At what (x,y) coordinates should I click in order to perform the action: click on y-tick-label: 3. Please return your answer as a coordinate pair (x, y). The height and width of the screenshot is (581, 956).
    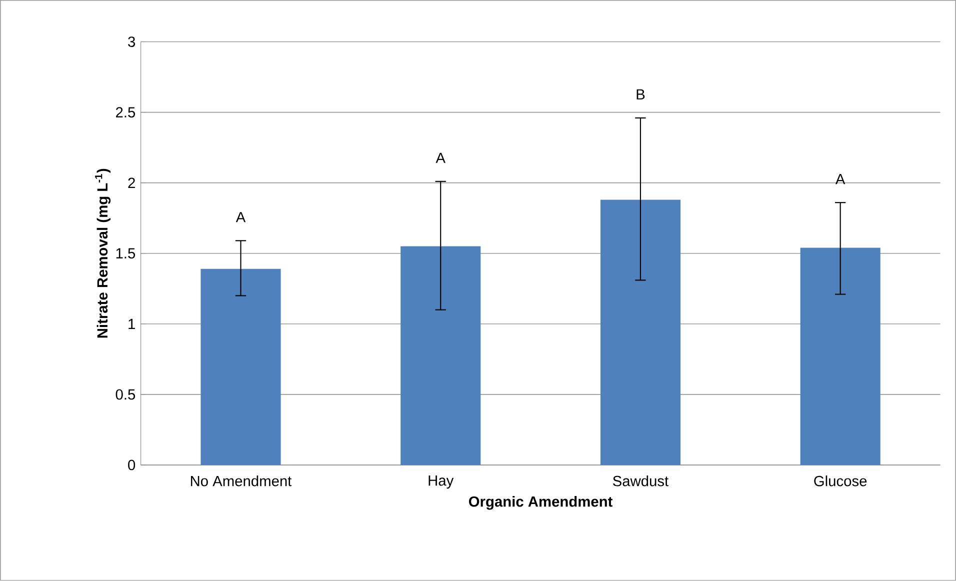
    Looking at the image, I should click on (132, 42).